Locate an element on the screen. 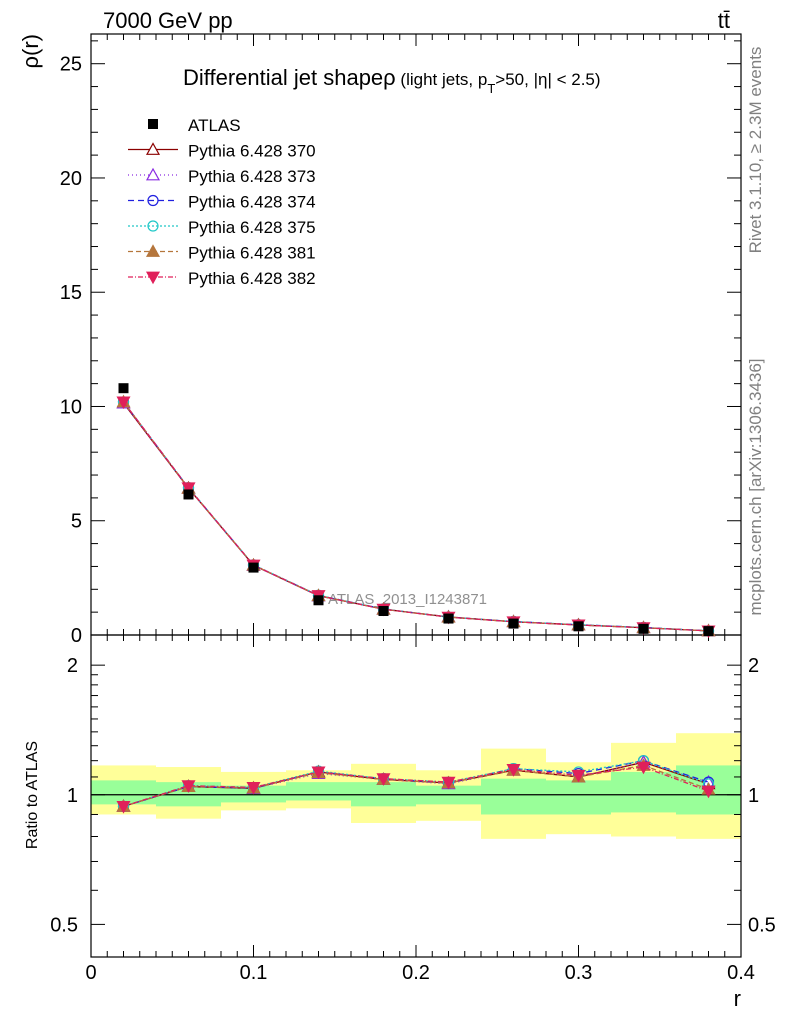 The height and width of the screenshot is (1024, 786). legend-label: Pythia 6.428 370 is located at coordinates (252, 151).